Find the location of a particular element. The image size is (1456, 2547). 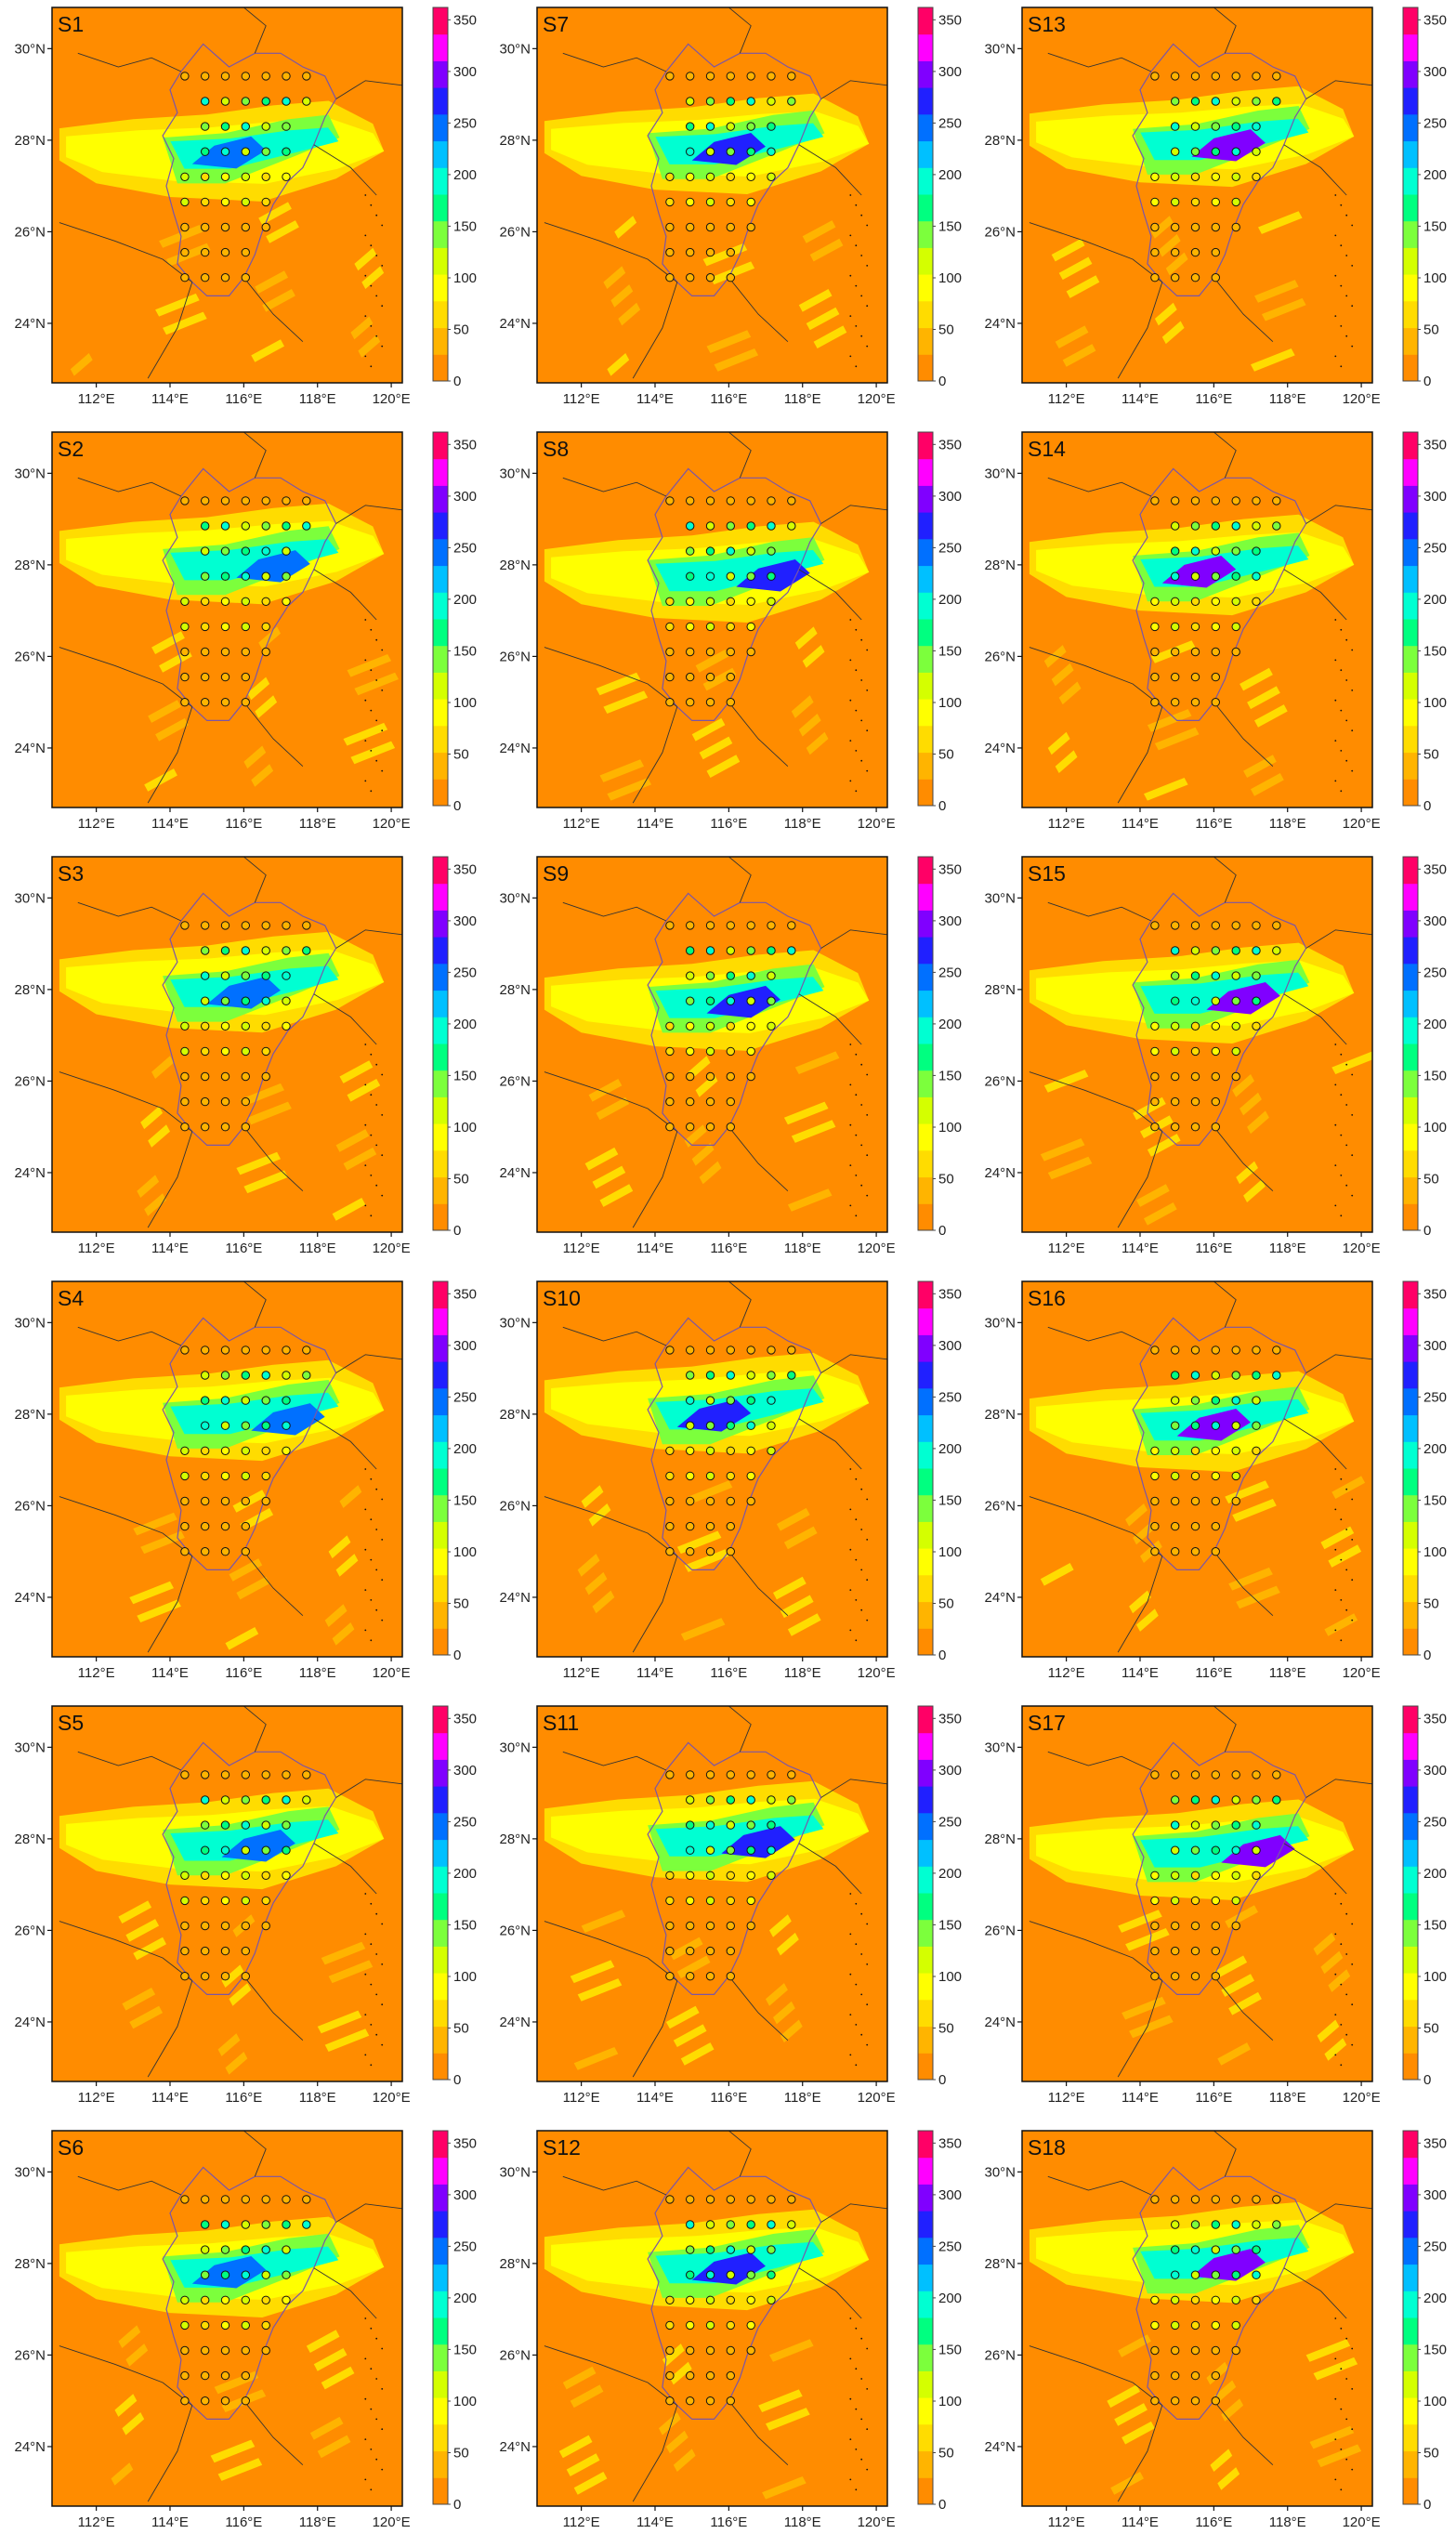

colorbar-tick-label: 150 is located at coordinates (950, 1075).